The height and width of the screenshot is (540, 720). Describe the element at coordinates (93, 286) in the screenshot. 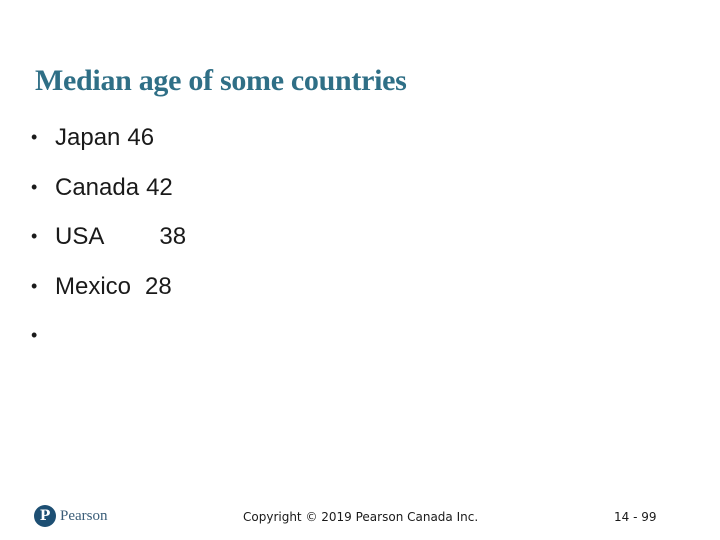

I see `country-name: Mexico` at that location.